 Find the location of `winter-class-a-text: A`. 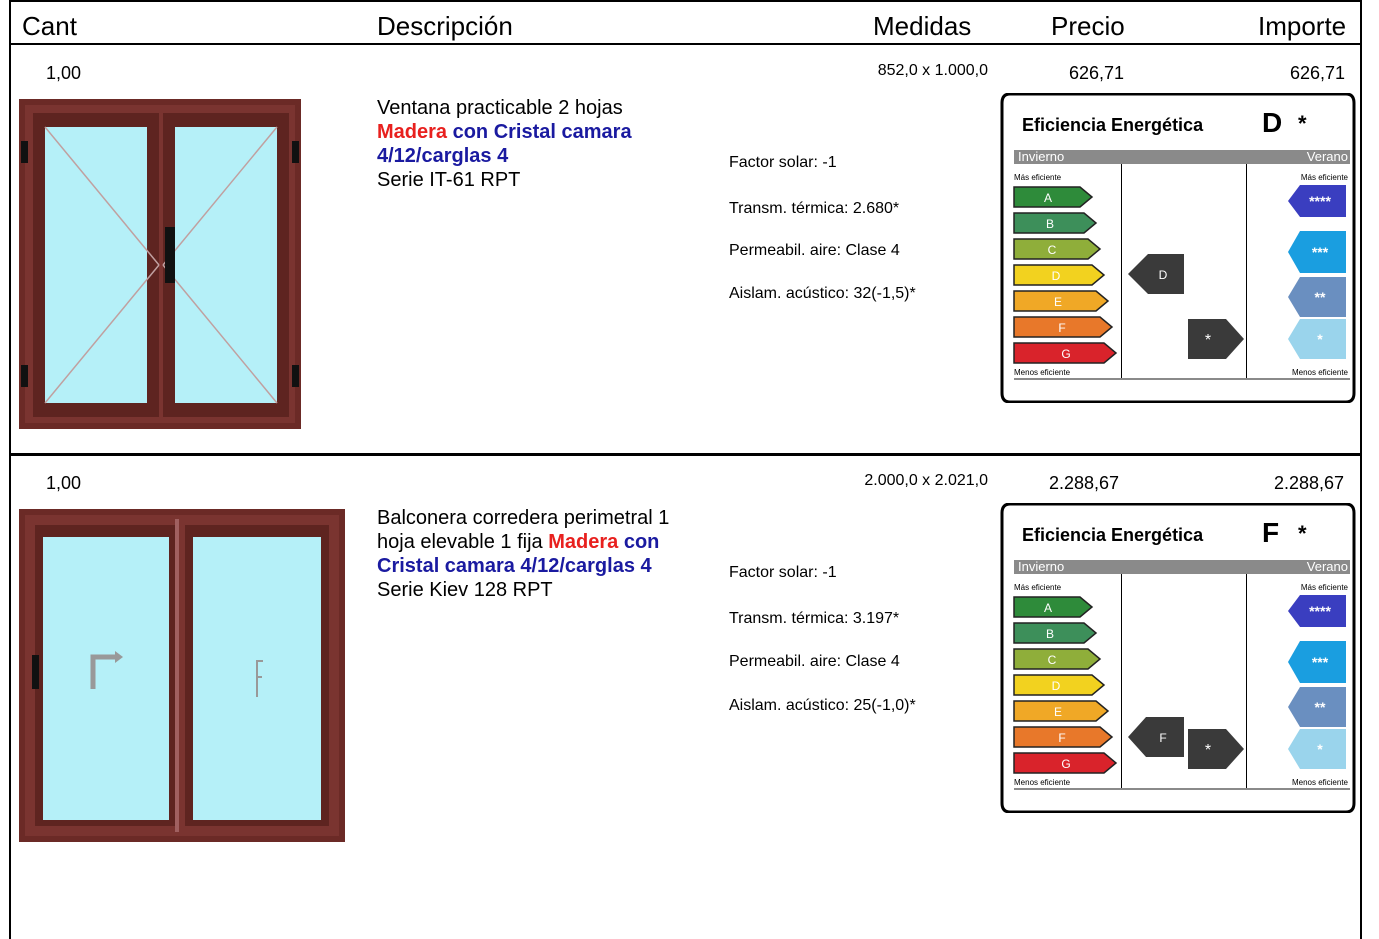

winter-class-a-text: A is located at coordinates (1048, 608).